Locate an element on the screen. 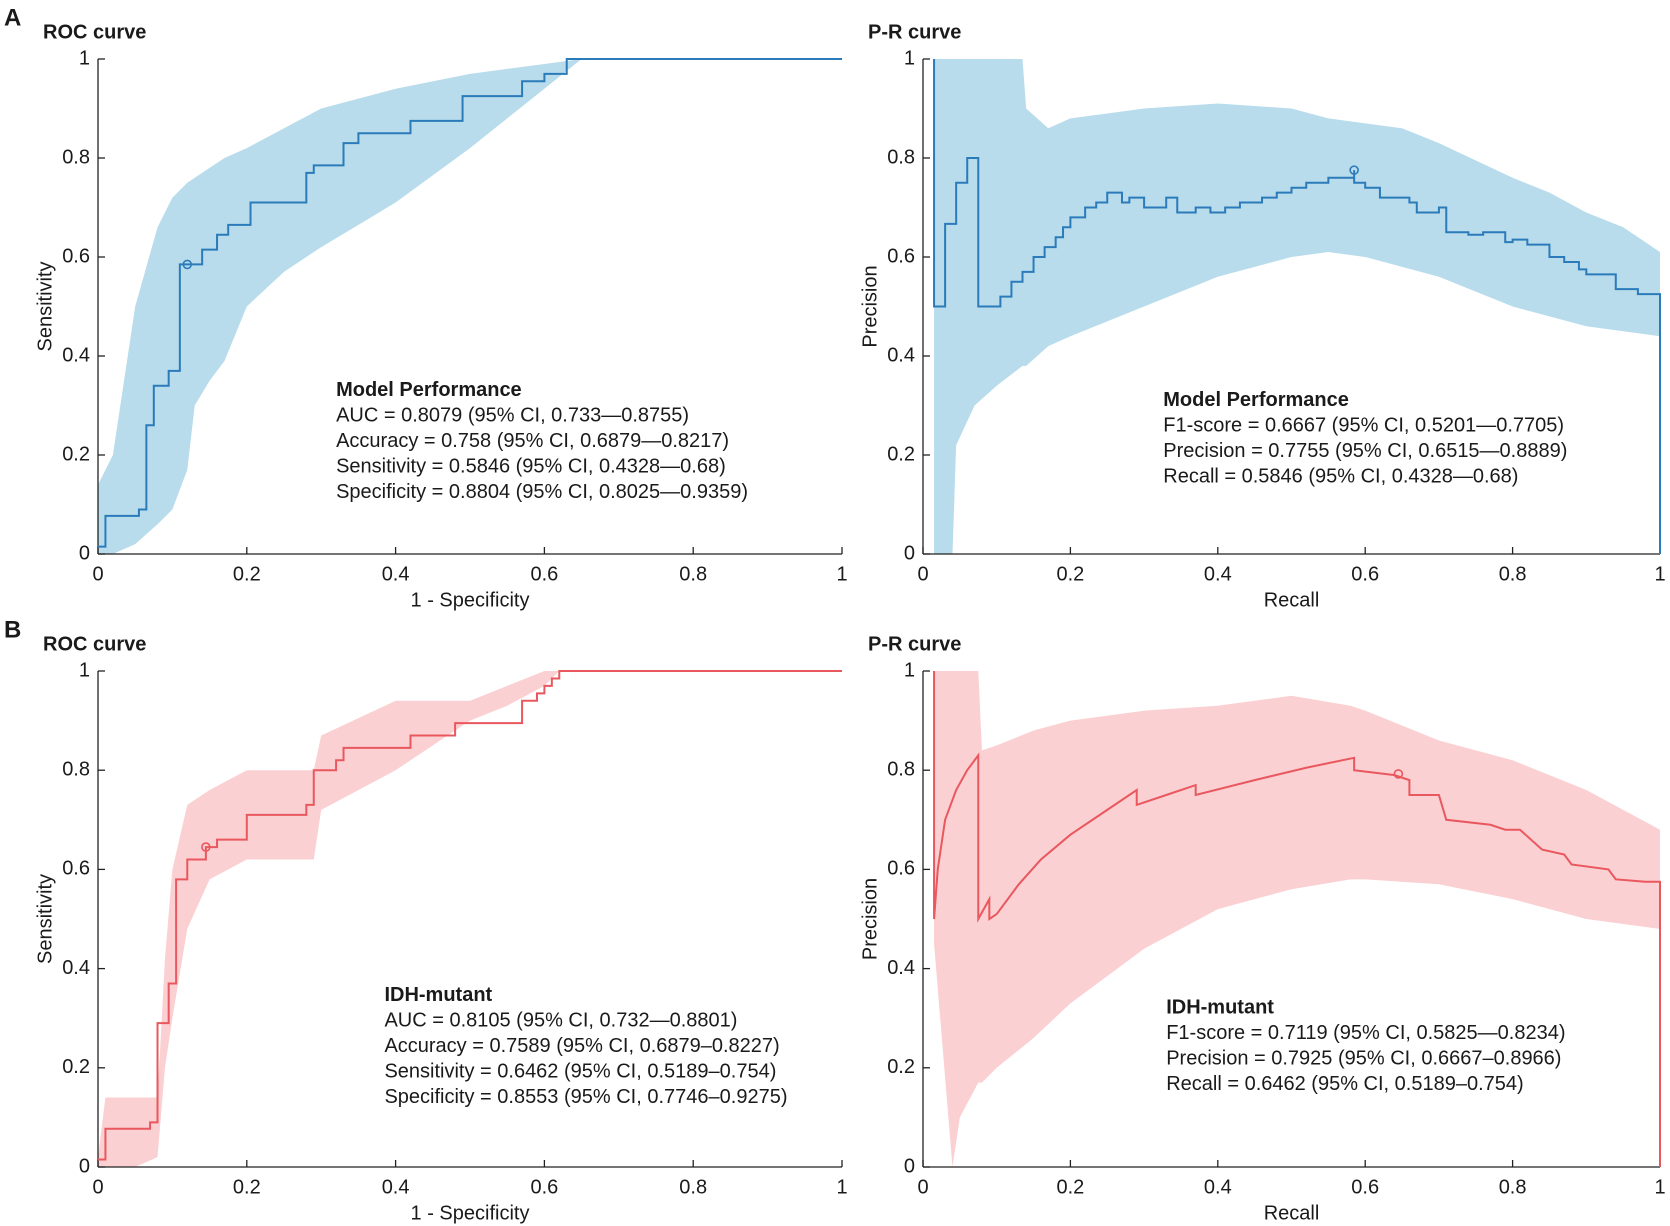 Image resolution: width=1670 pixels, height=1226 pixels. annotation-line: Recall = 0.5846 (95% CI, 0.4328—0.68) is located at coordinates (1340, 476).